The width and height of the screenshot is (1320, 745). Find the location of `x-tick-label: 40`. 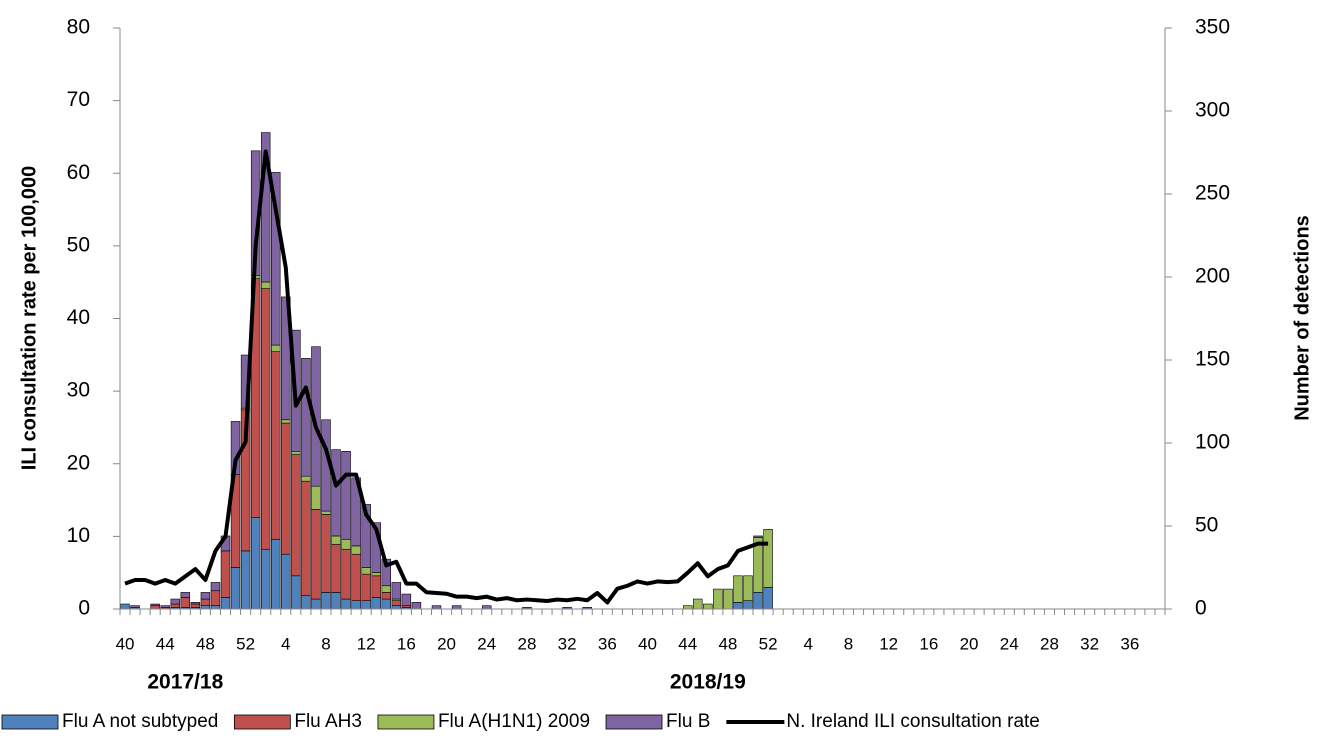

x-tick-label: 40 is located at coordinates (125, 643).